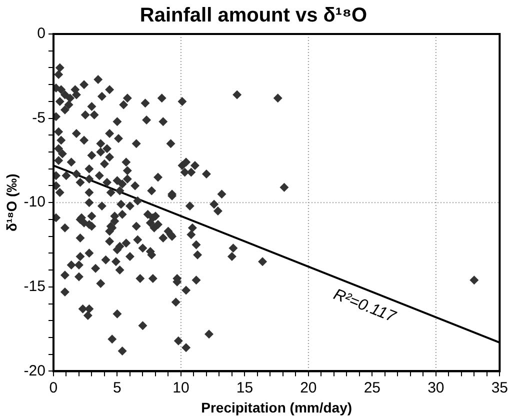 This screenshot has width=511, height=419. I want to click on x-tick-label: 0, so click(53, 387).